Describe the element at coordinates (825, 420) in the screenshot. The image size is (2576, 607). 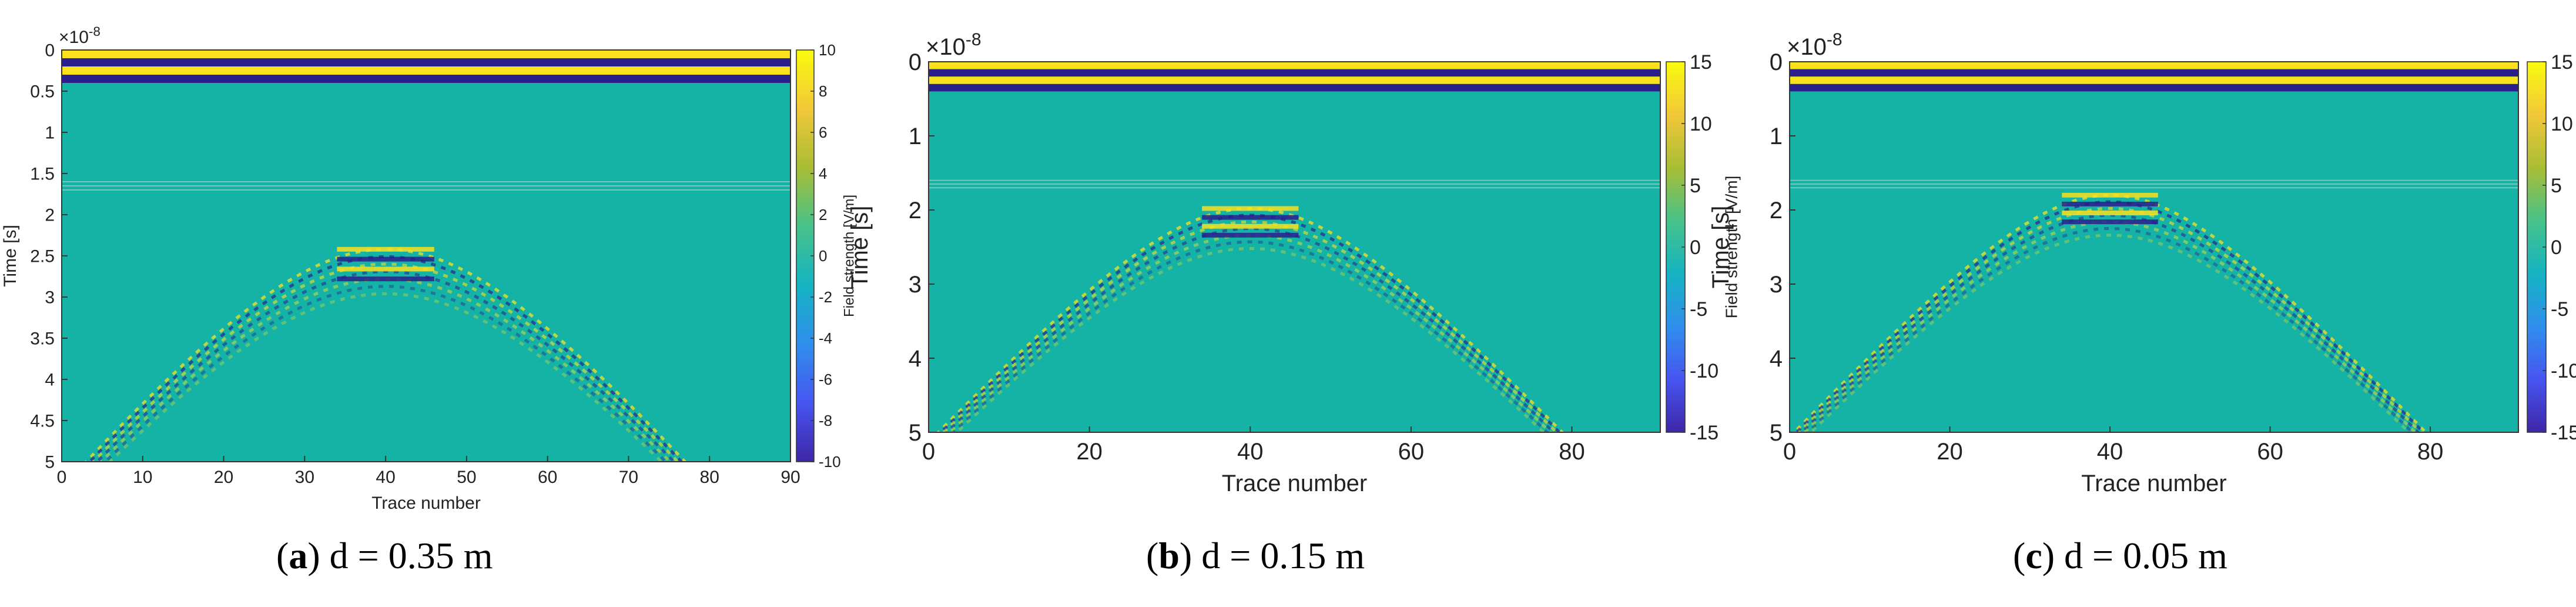
I see `colorbar-tick-label: -8` at that location.